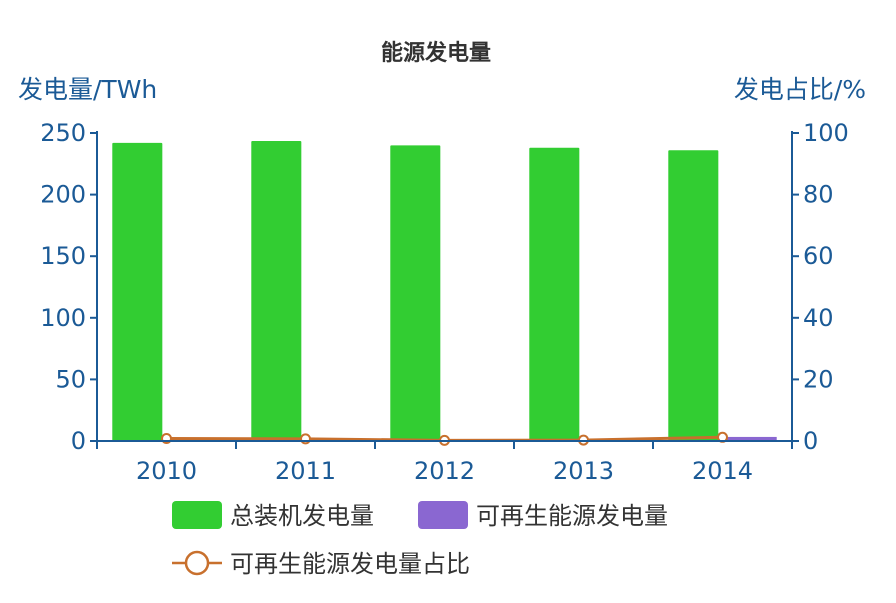 The width and height of the screenshot is (896, 603). Describe the element at coordinates (137, 291) in the screenshot. I see `bar-total-2010` at that location.